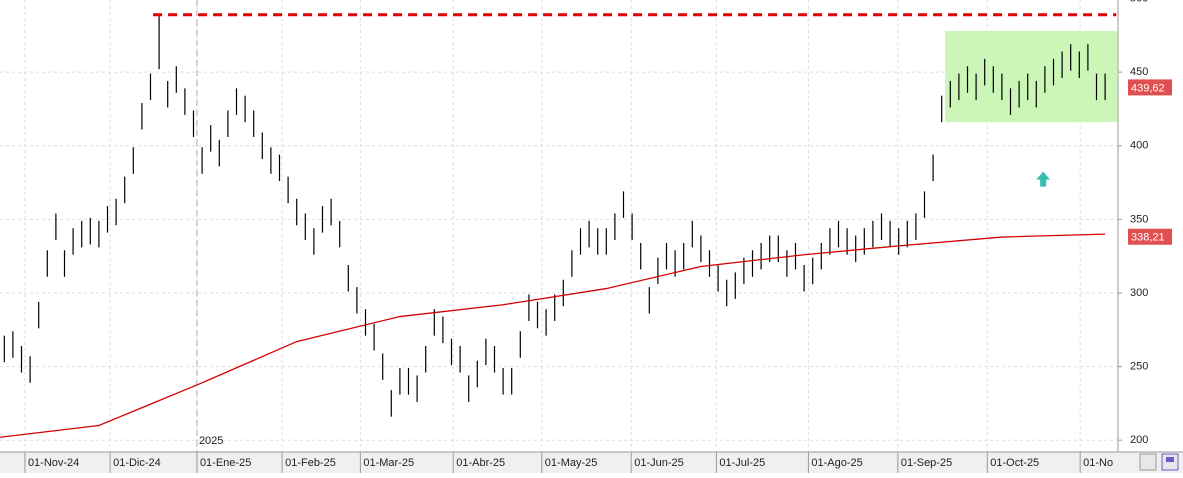 Image resolution: width=1183 pixels, height=478 pixels. I want to click on range-box, so click(1031, 76).